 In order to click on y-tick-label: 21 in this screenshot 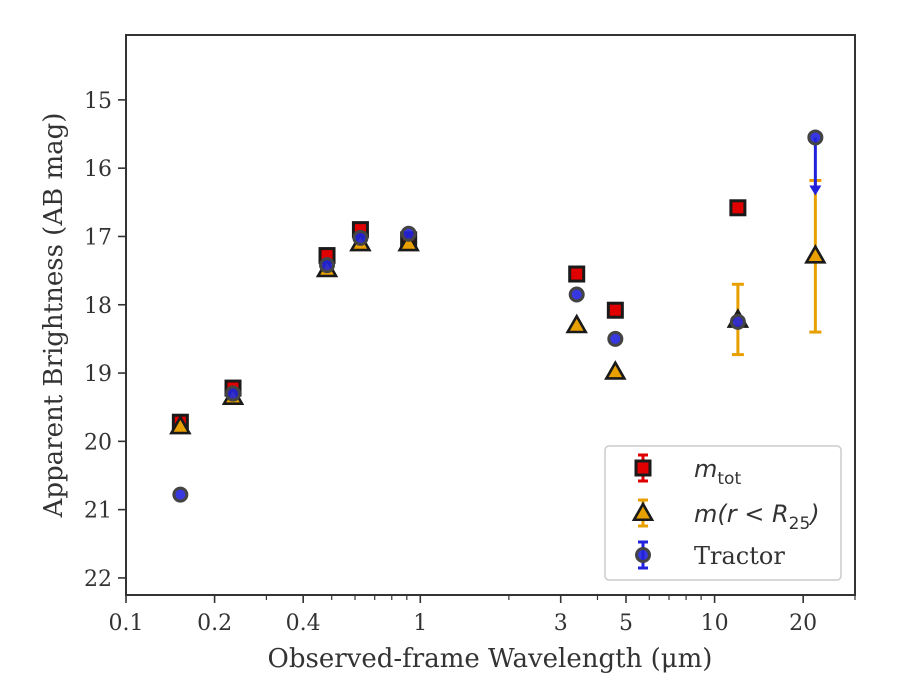, I will do `click(98, 511)`.